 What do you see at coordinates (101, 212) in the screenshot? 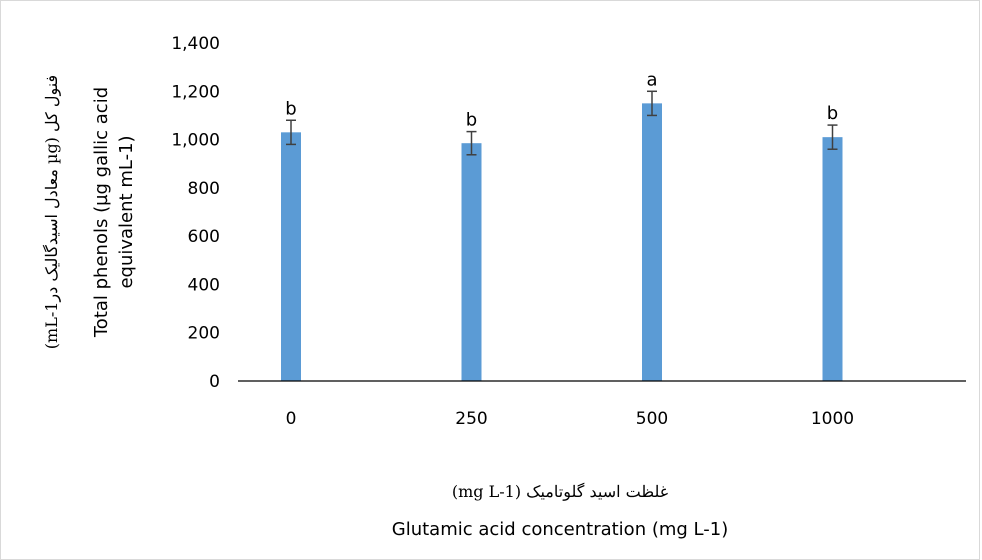
I see `y-axis-label-line-1: Total phenols (µg gallic acid` at bounding box center [101, 212].